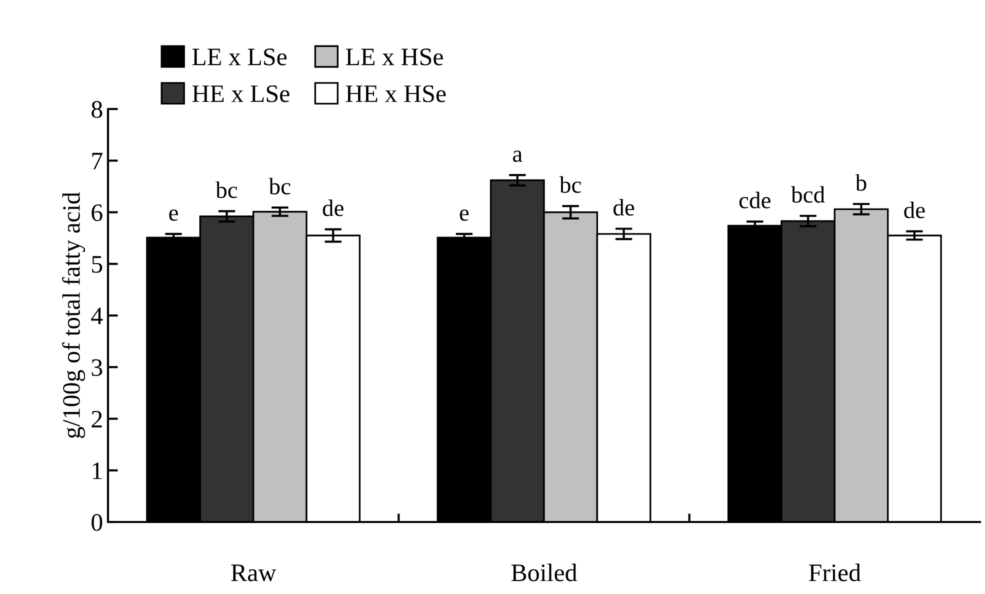  Describe the element at coordinates (754, 200) in the screenshot. I see `data-label: cde` at that location.